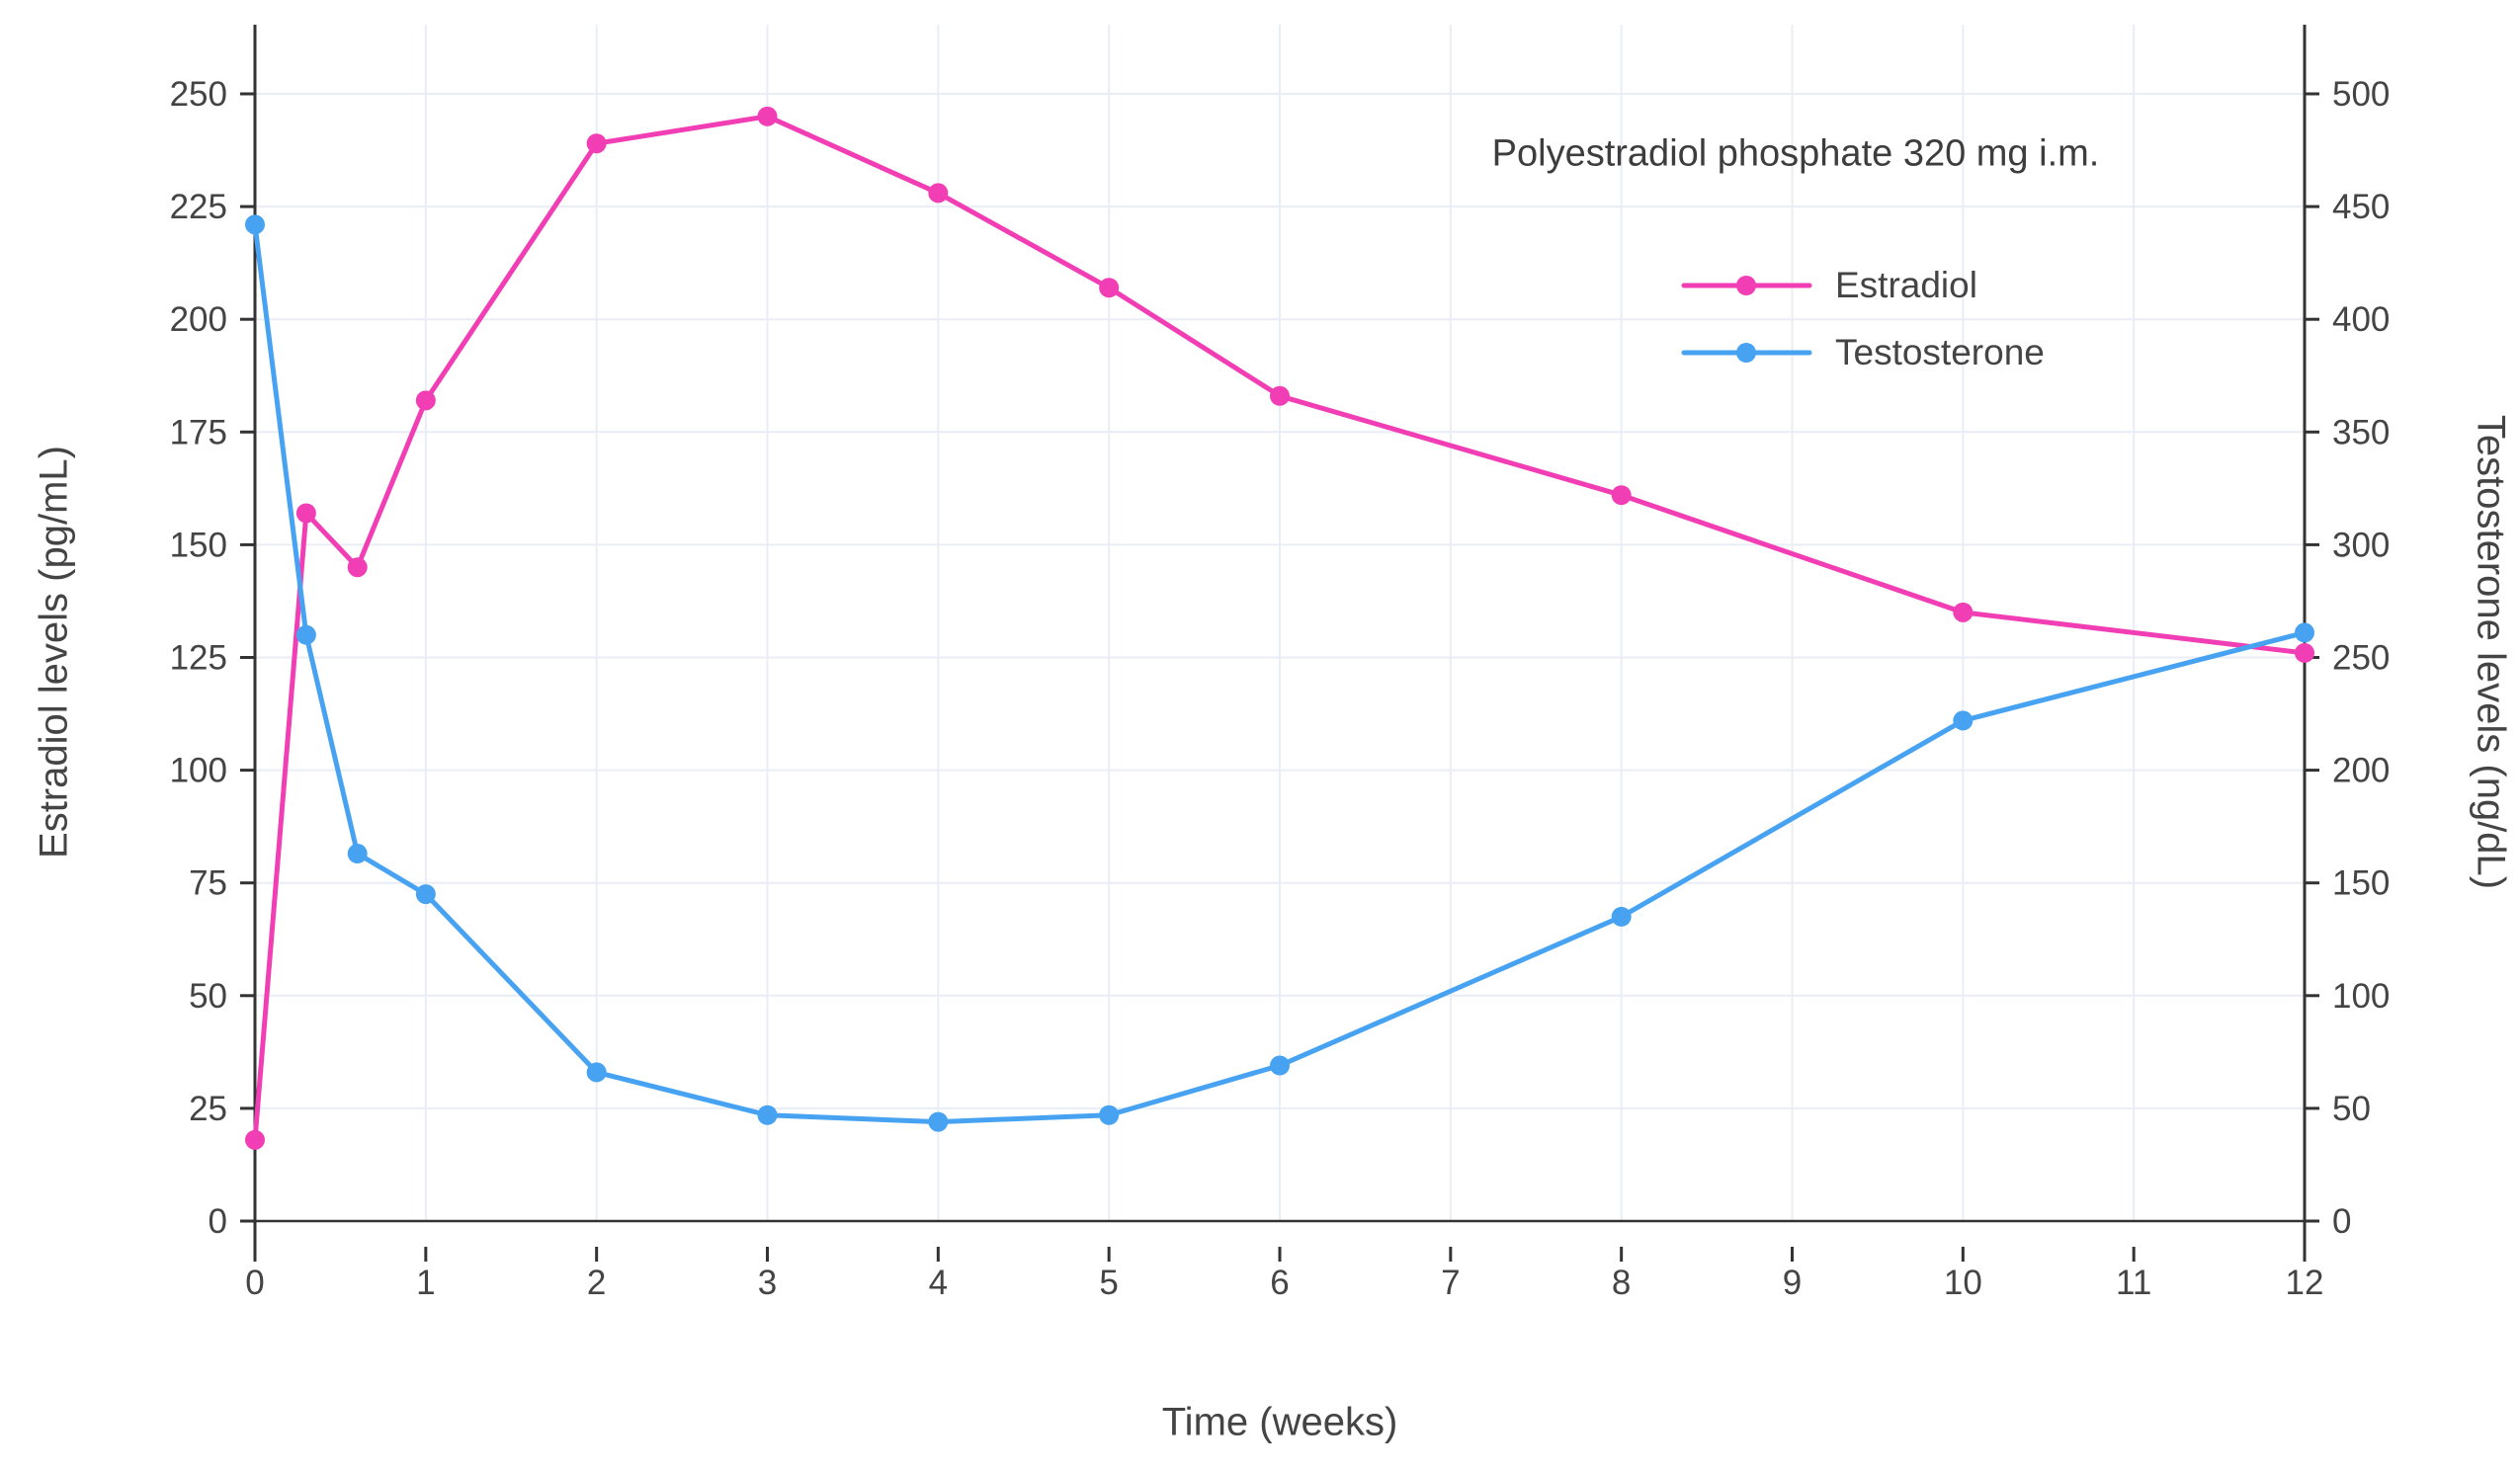 The width and height of the screenshot is (2520, 1472). I want to click on svg-text: 75, so click(208, 883).